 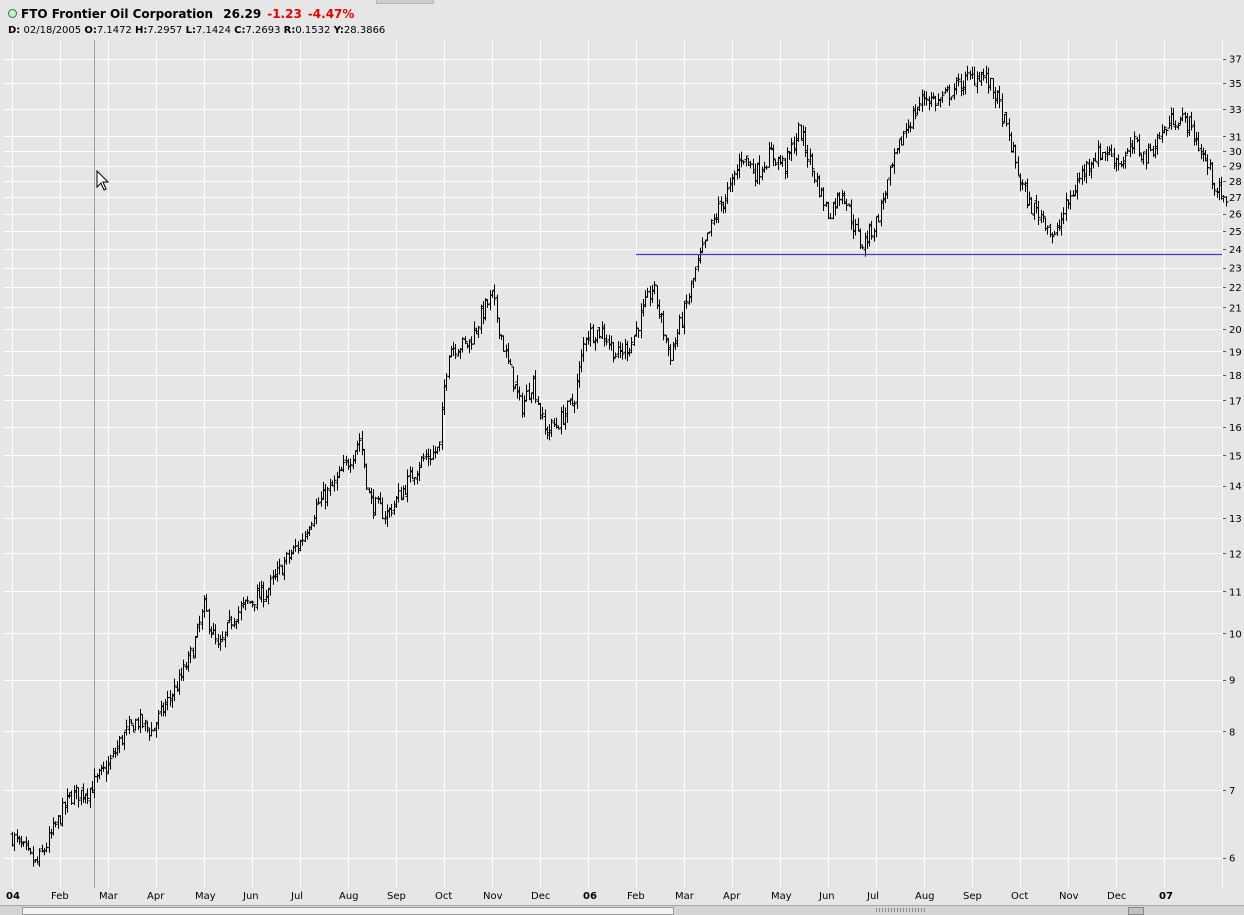 I want to click on y-tick-label: 22, so click(x=1235, y=288).